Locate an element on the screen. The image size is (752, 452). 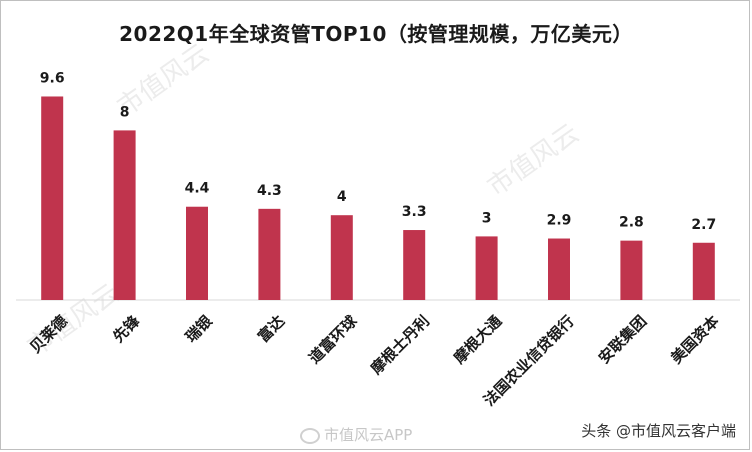
x-tick-label: 美国资本 is located at coordinates (694, 339).